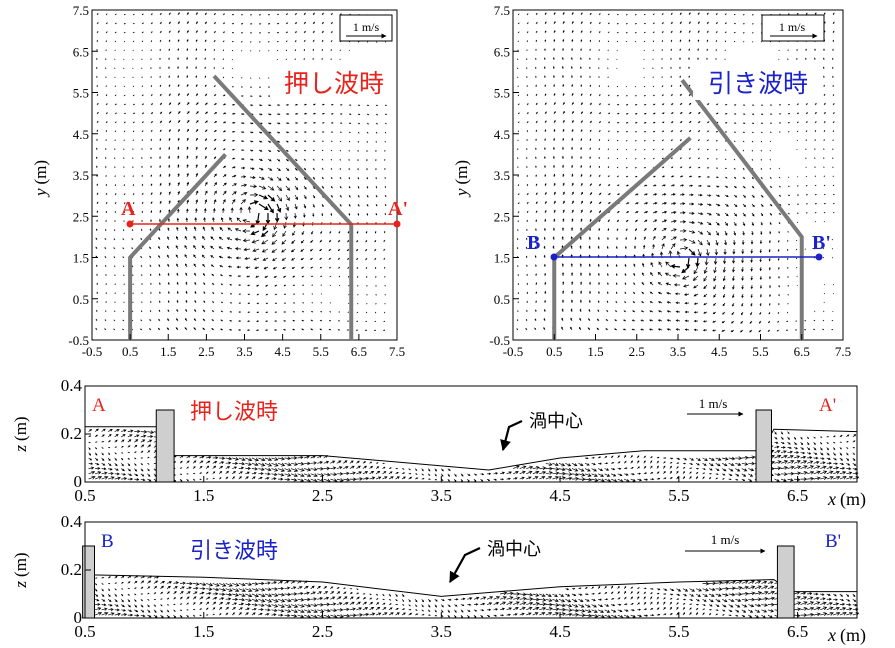 The width and height of the screenshot is (895, 648). What do you see at coordinates (89, 582) in the screenshot?
I see `wall-block` at bounding box center [89, 582].